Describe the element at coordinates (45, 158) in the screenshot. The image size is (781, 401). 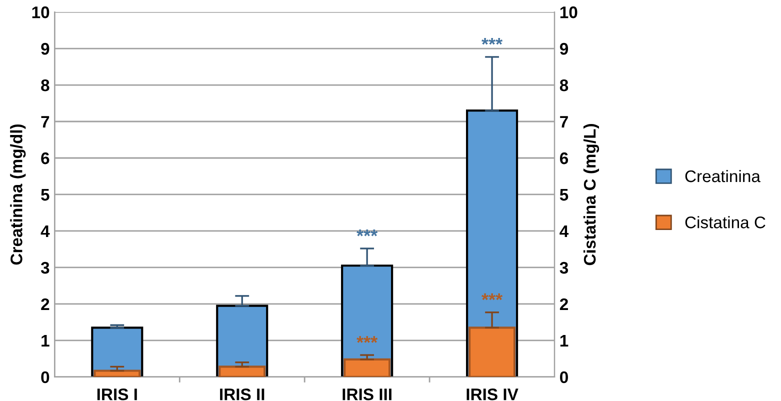
I see `y-tick-label: 6` at that location.